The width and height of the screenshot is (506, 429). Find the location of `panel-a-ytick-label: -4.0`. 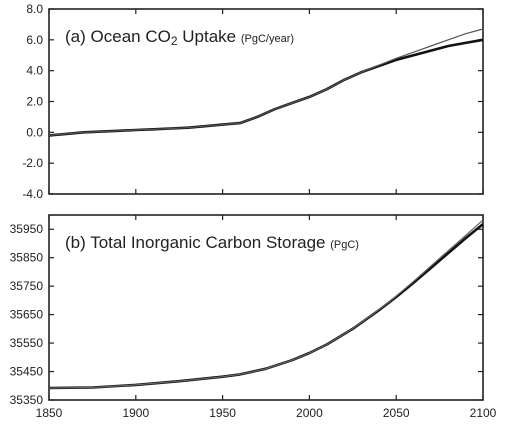

panel-a-ytick-label: -4.0 is located at coordinates (32, 194).